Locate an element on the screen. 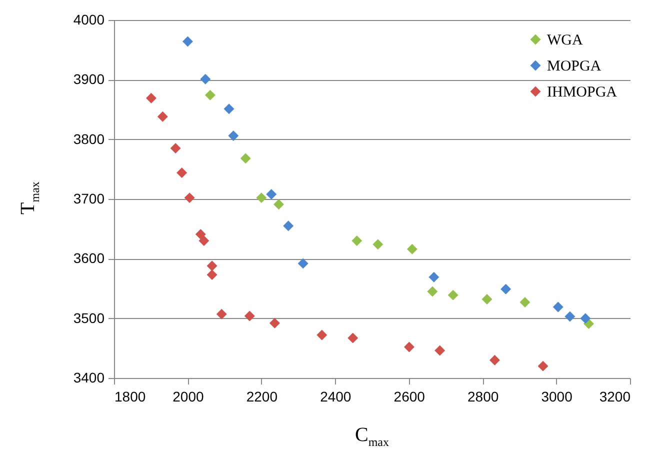 The width and height of the screenshot is (662, 461). y-tick-label: 3500 is located at coordinates (89, 318).